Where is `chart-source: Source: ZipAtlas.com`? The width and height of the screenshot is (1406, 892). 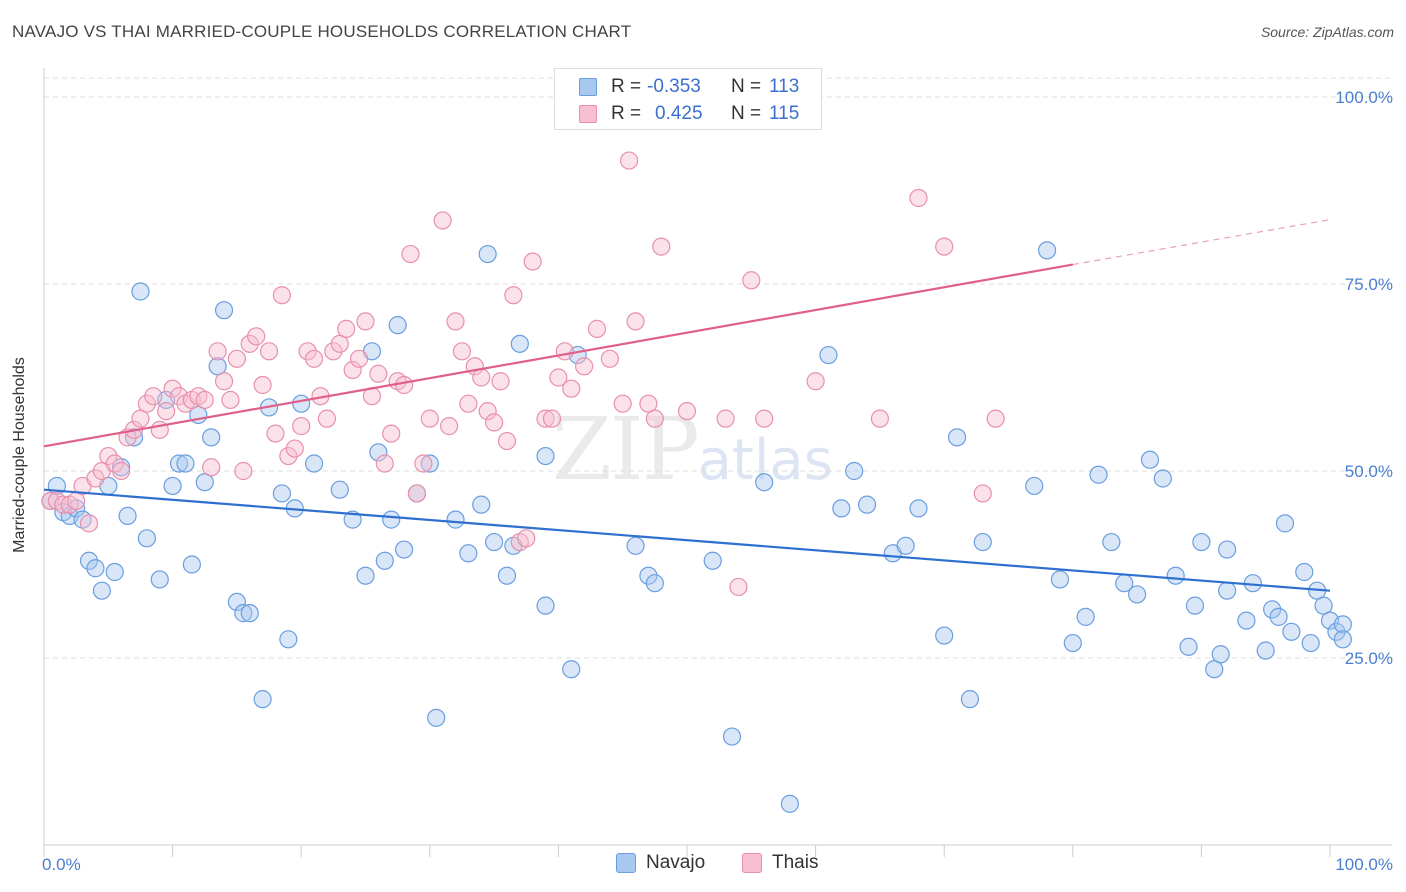
chart-source: Source: ZipAtlas.com is located at coordinates (1327, 32).